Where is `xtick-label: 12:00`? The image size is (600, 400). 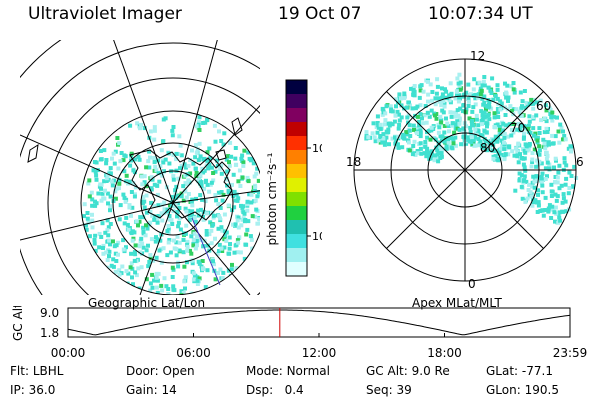 xtick-label: 12:00 is located at coordinates (319, 353).